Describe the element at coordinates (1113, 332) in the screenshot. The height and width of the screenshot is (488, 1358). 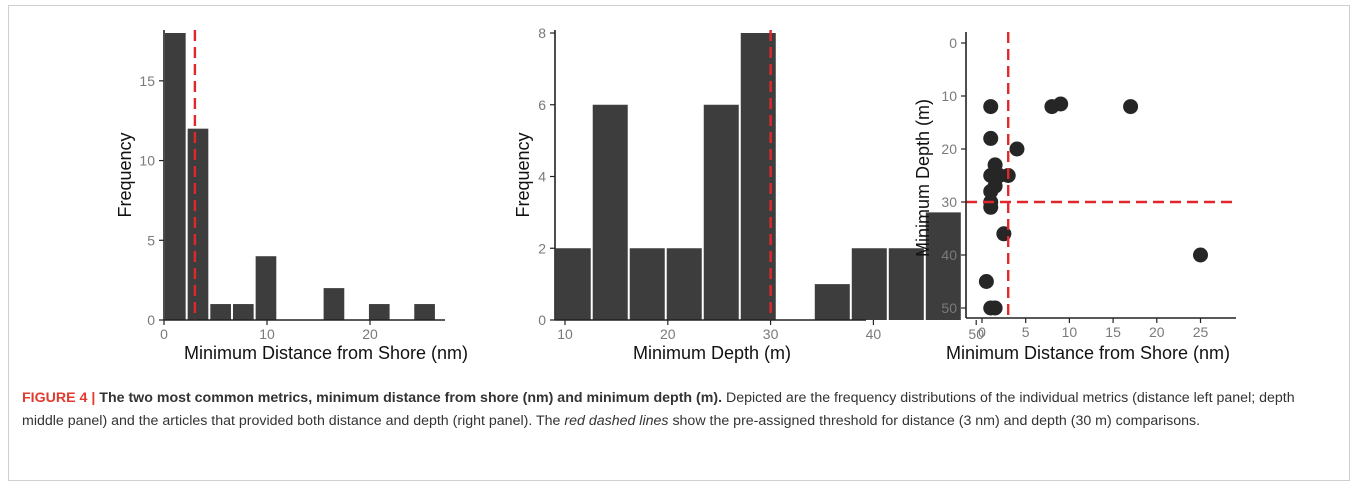
I see `x-tick-label: 15` at that location.